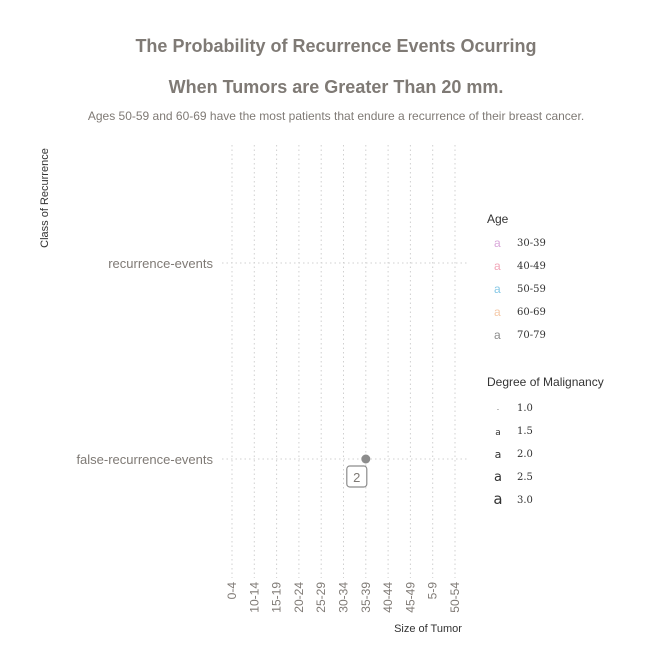  Describe the element at coordinates (160, 263) in the screenshot. I see `y-tick-label: recurrence-events` at that location.